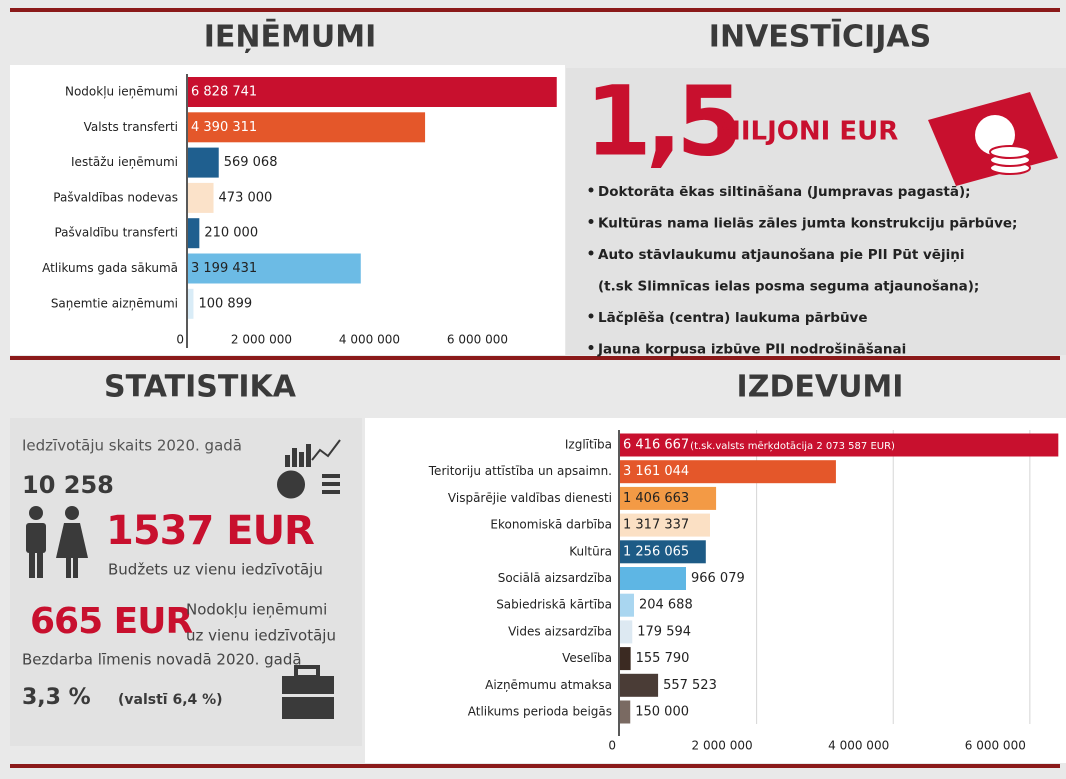  I want to click on value-label: 150 000, so click(662, 712).